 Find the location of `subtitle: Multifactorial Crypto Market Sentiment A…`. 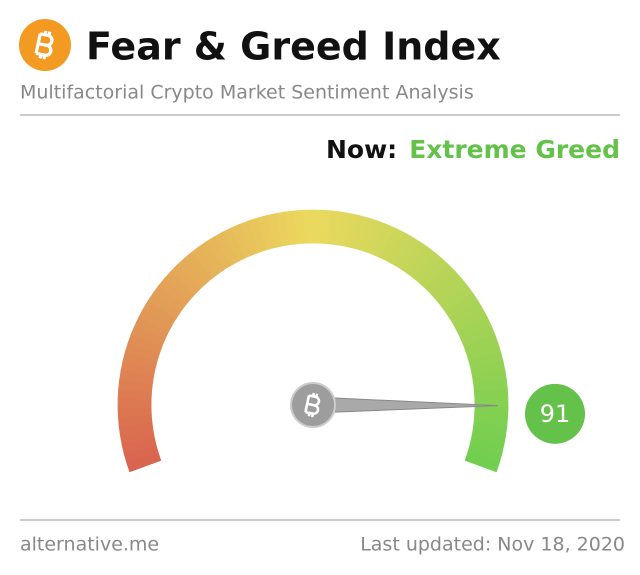

subtitle: Multifactorial Crypto Market Sentiment A… is located at coordinates (247, 93).